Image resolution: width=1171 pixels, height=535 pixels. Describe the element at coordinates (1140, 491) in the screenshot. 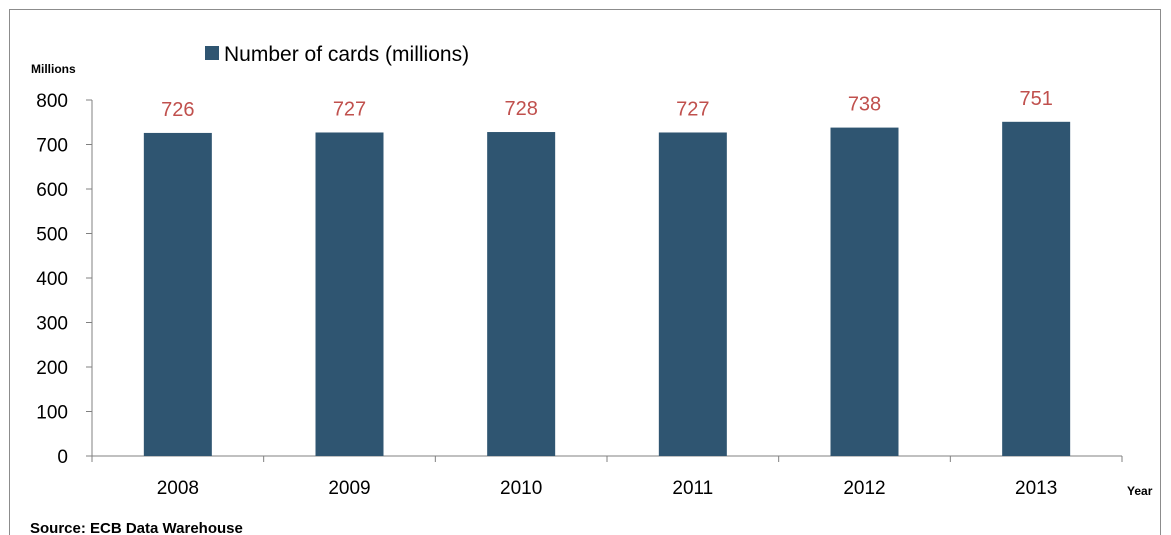

I see `x-axis-title: Year` at that location.